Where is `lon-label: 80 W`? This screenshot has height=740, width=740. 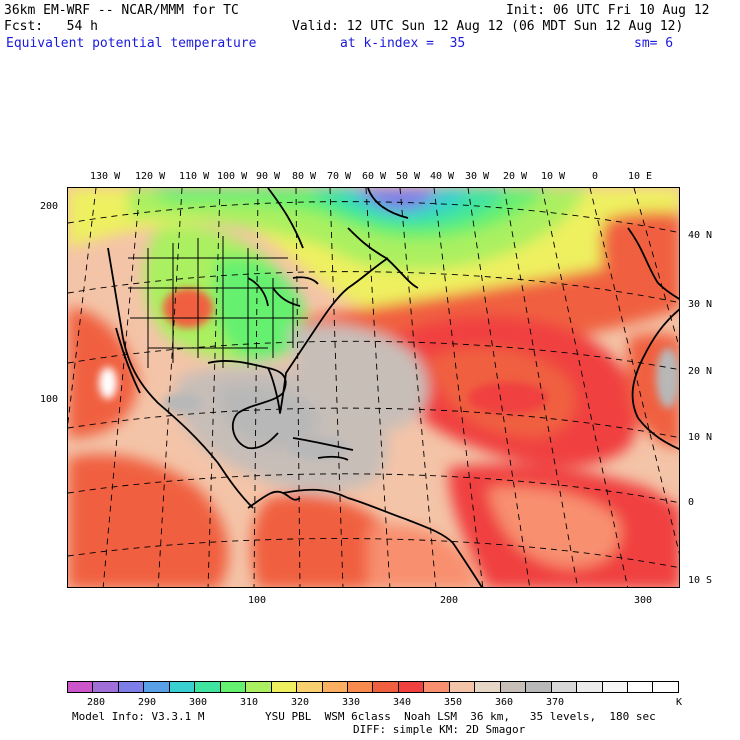
lon-label: 80 W is located at coordinates (304, 176).